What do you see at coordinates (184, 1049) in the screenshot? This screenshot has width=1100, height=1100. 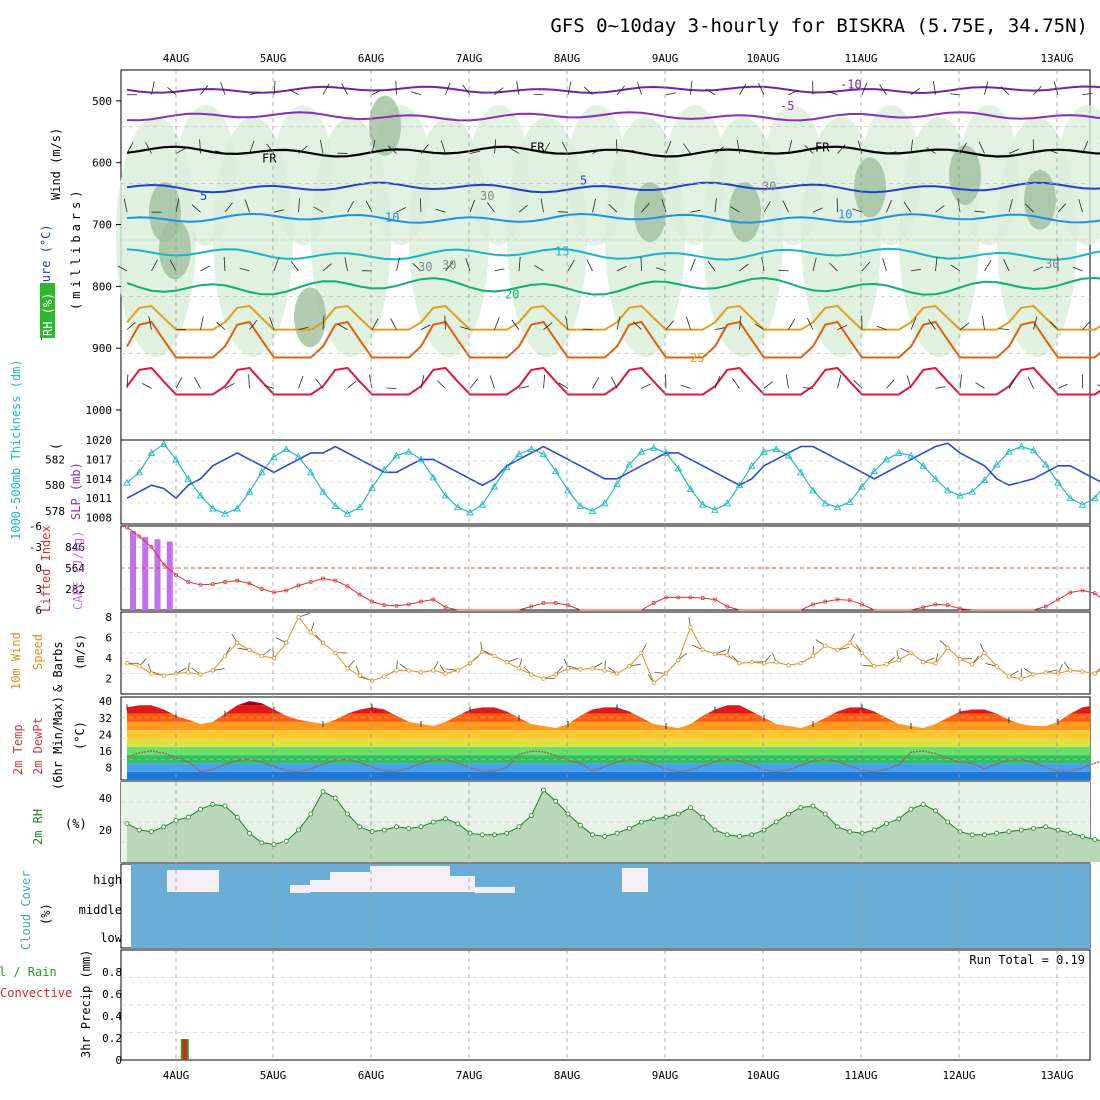 I see `precip-conv-bar` at bounding box center [184, 1049].